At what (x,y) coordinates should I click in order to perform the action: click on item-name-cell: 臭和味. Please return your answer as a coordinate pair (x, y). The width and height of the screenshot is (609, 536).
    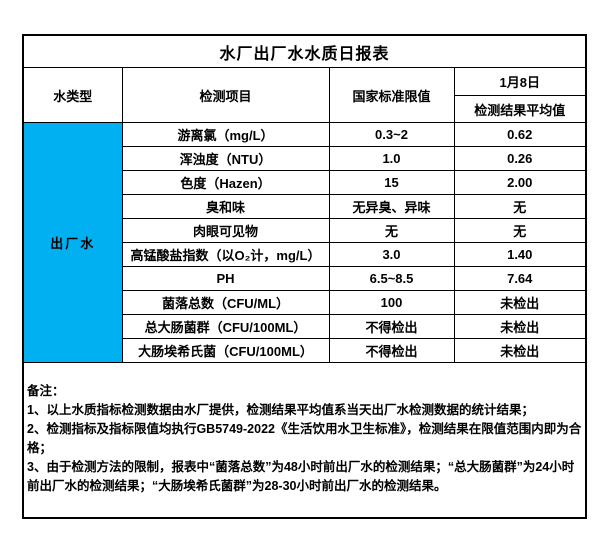
    Looking at the image, I should click on (225, 206).